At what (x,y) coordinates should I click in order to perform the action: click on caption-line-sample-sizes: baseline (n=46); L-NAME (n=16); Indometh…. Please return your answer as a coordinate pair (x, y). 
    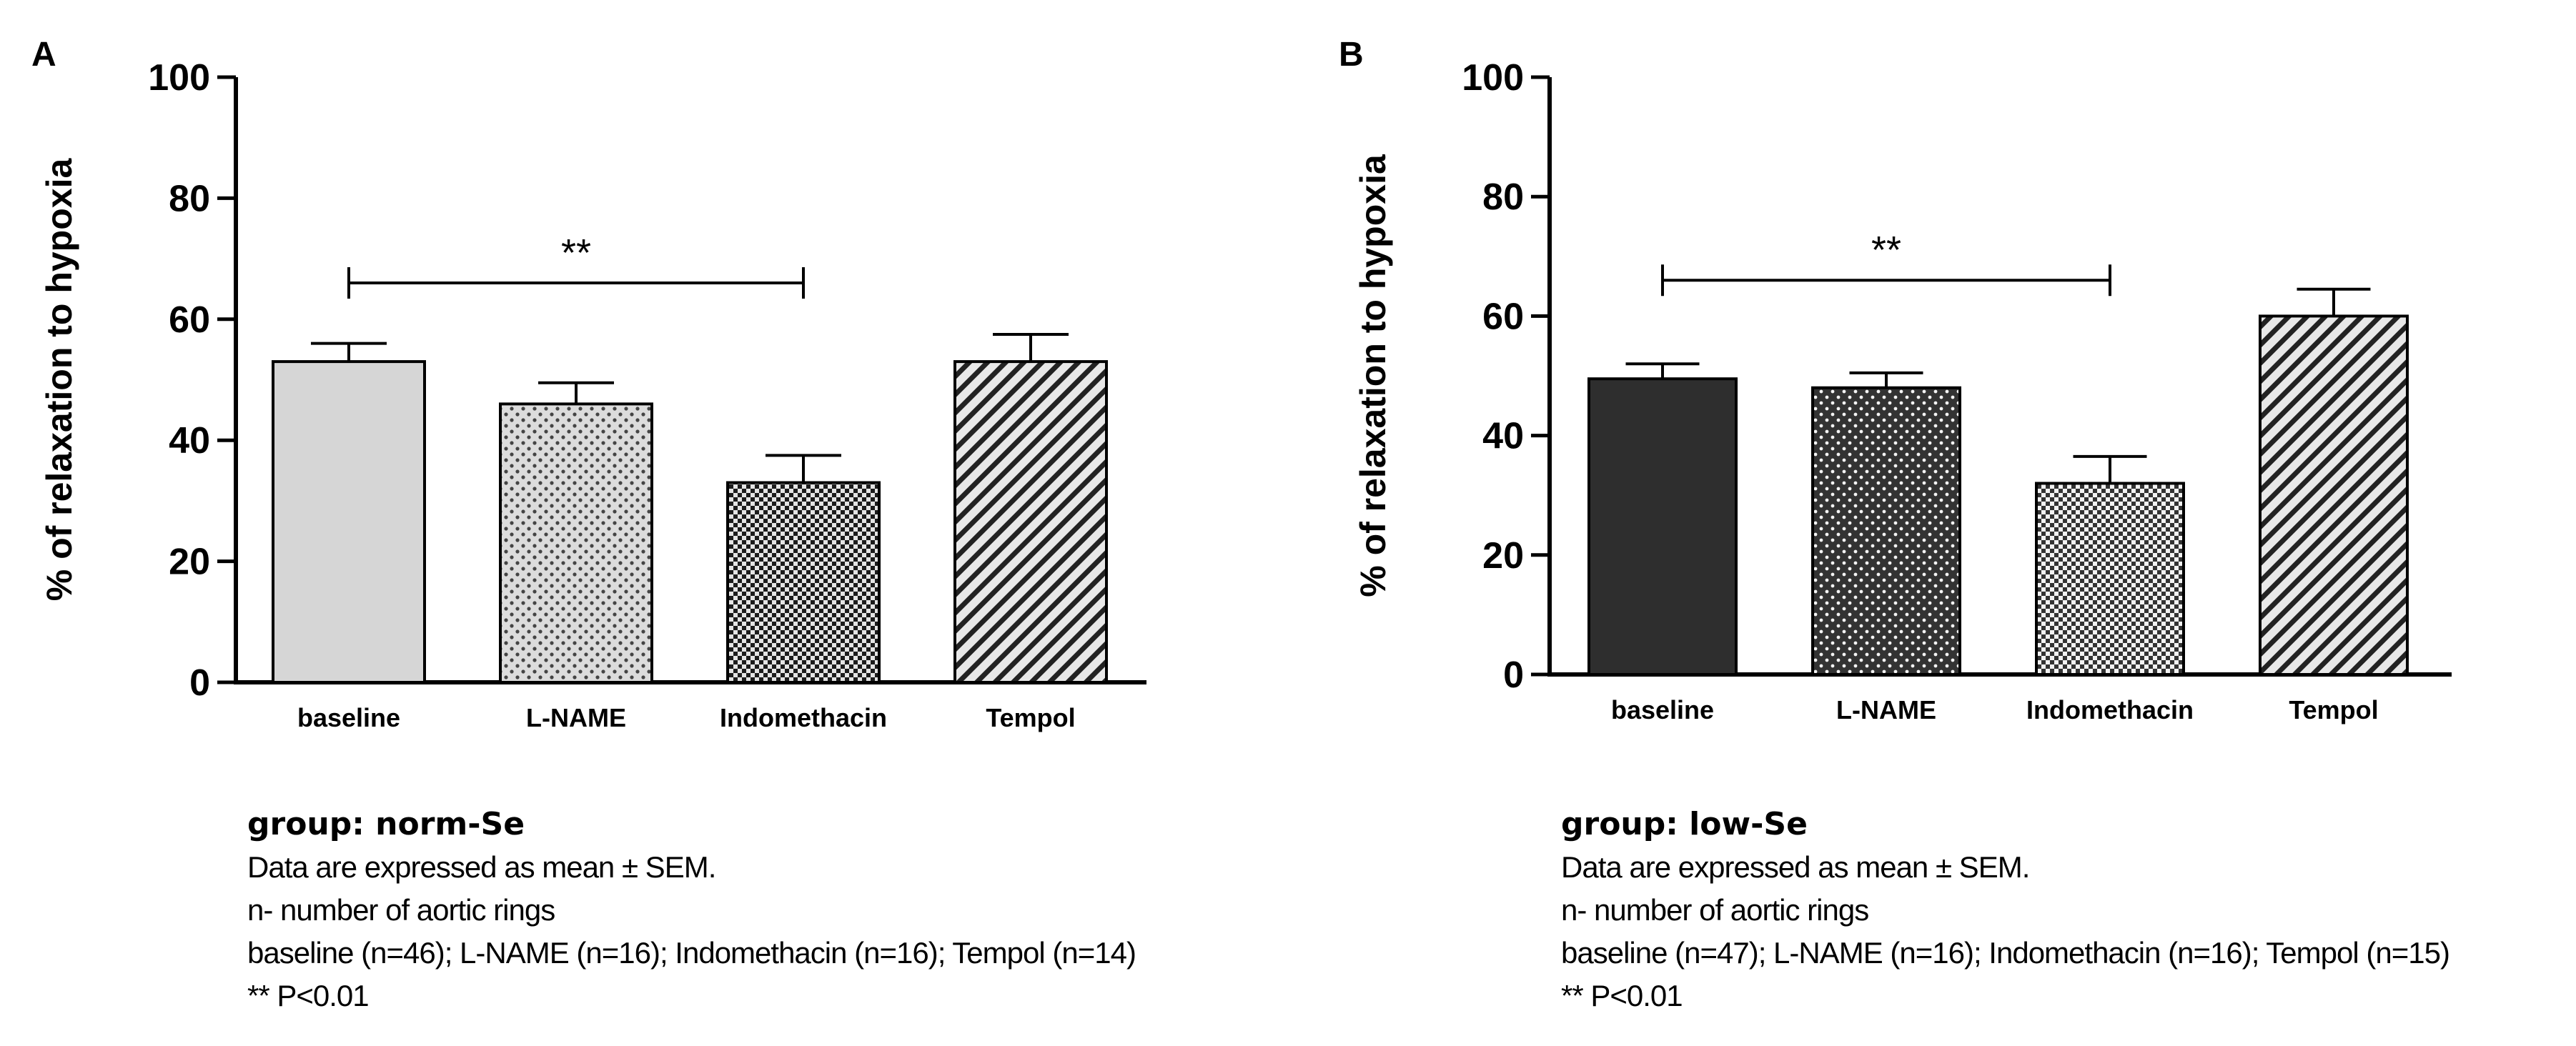
    Looking at the image, I should click on (692, 953).